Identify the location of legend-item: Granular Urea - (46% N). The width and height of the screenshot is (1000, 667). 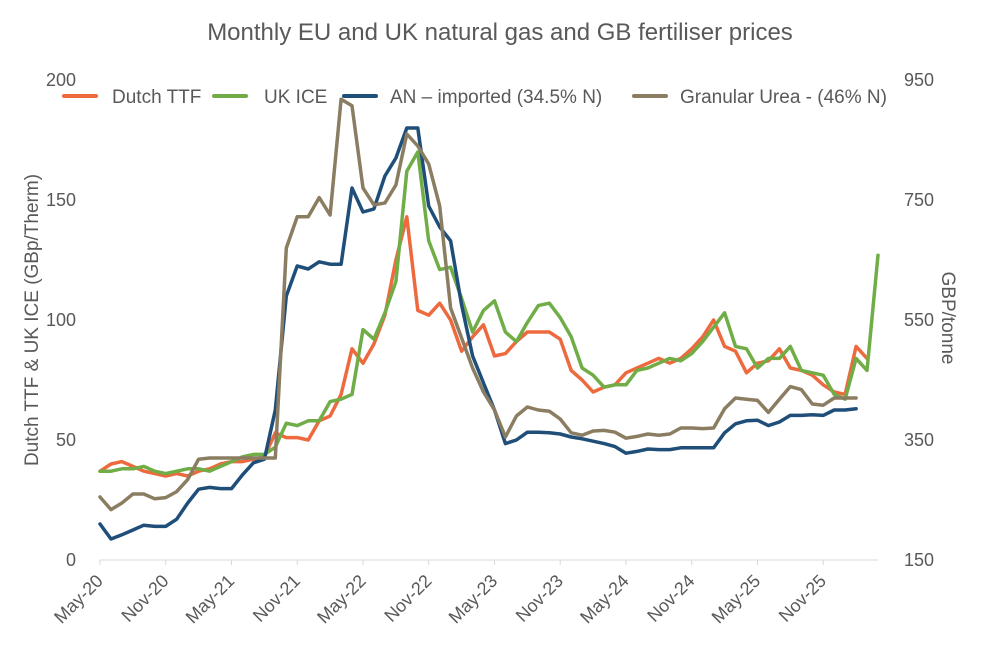
(759, 97).